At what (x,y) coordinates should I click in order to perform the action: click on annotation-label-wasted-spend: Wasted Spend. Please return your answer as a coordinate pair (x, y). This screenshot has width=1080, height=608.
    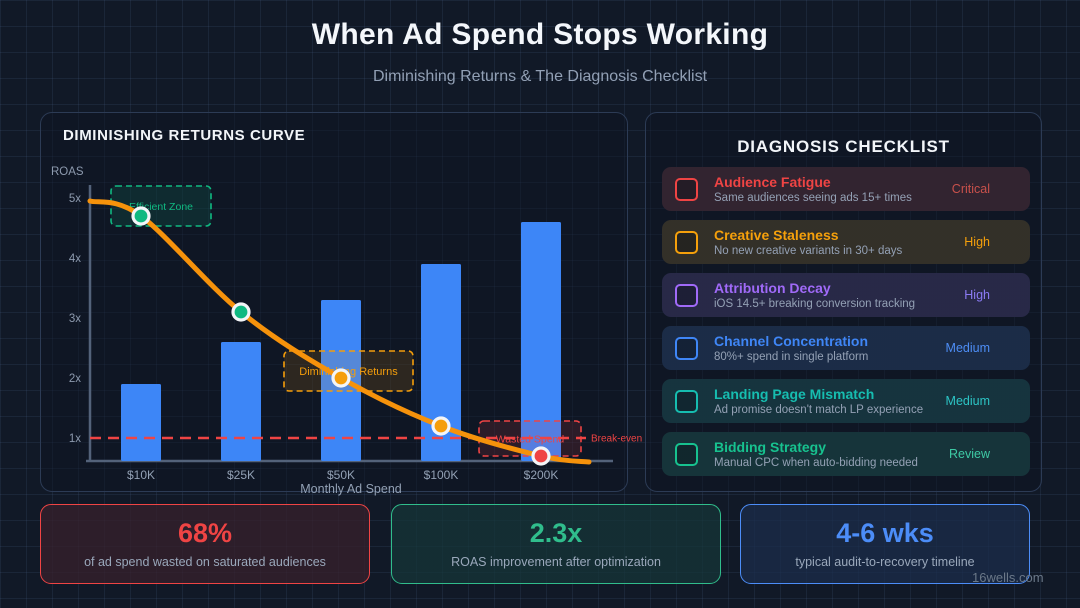
    Looking at the image, I should click on (530, 440).